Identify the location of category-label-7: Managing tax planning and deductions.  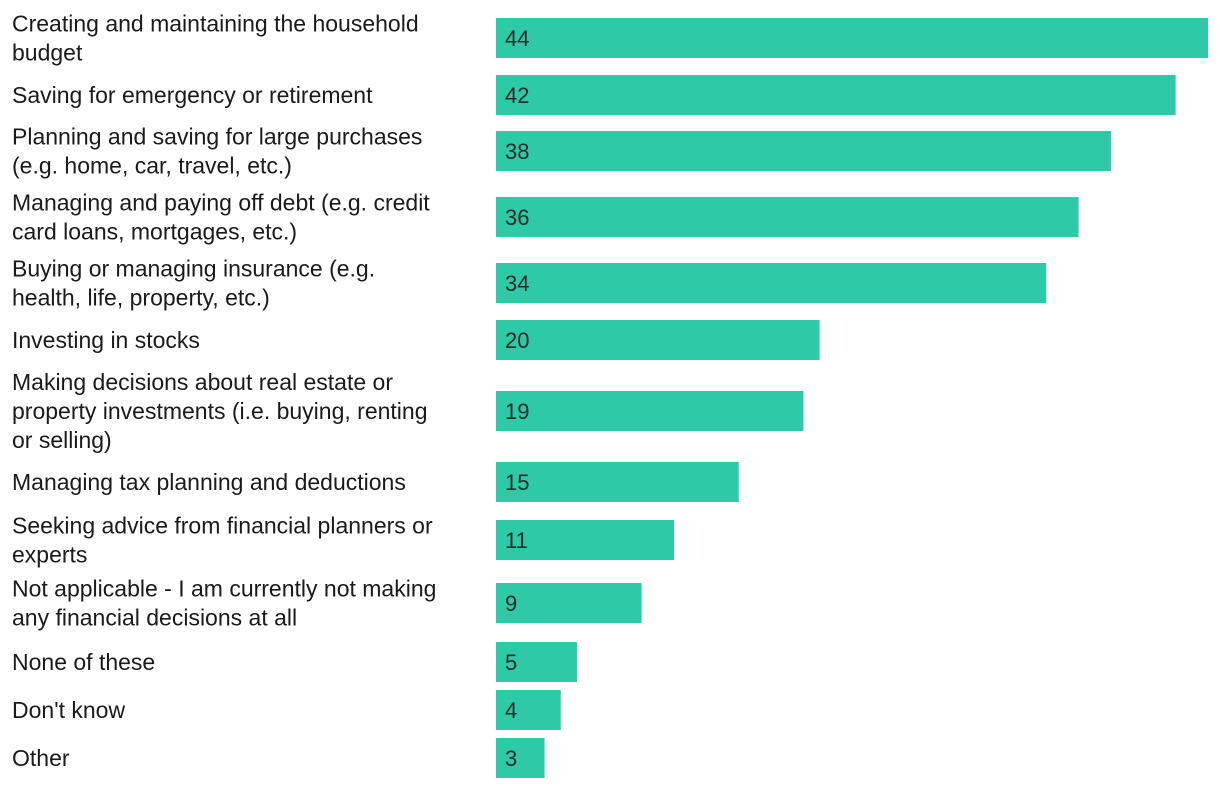
(209, 482).